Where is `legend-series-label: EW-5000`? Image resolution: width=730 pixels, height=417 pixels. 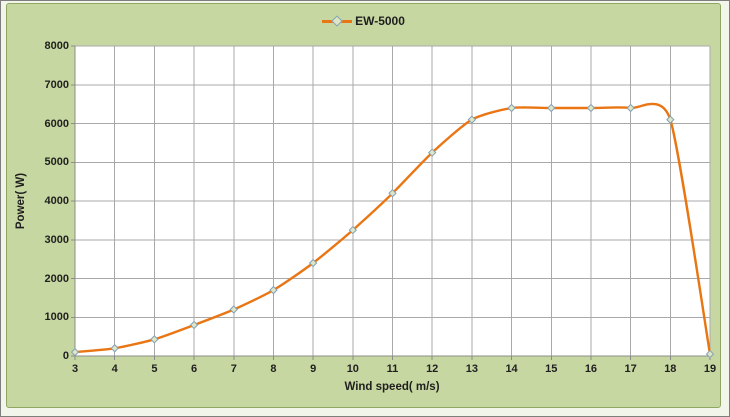
legend-series-label: EW-5000 is located at coordinates (380, 21).